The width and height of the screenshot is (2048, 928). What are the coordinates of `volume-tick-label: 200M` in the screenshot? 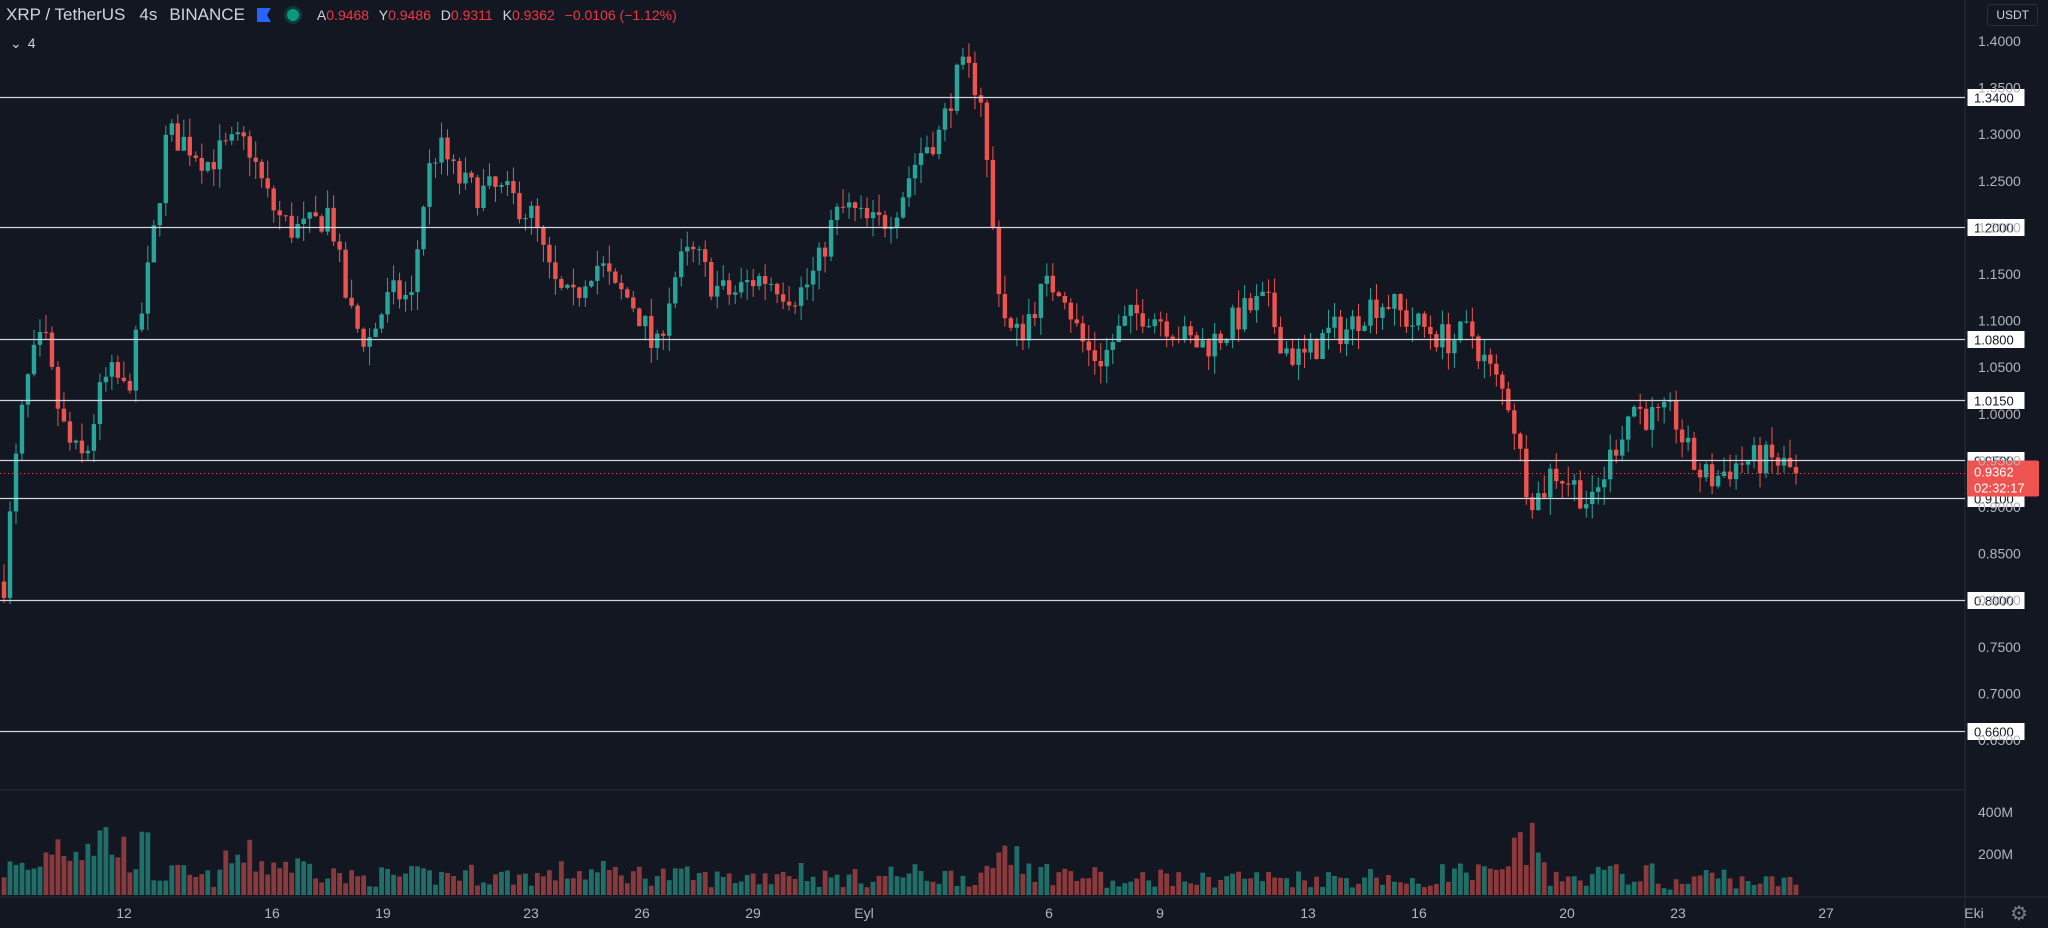 It's located at (1995, 854).